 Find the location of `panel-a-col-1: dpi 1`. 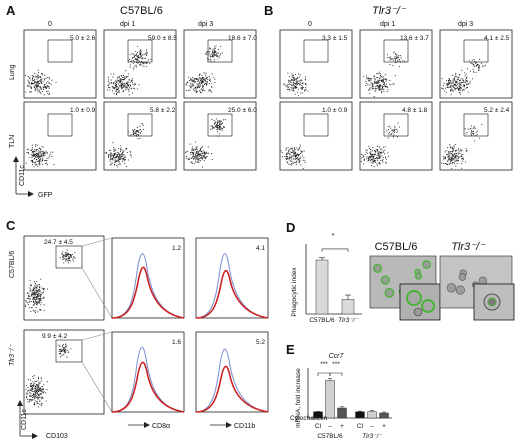

panel-a-col-1: dpi 1 is located at coordinates (127, 24).